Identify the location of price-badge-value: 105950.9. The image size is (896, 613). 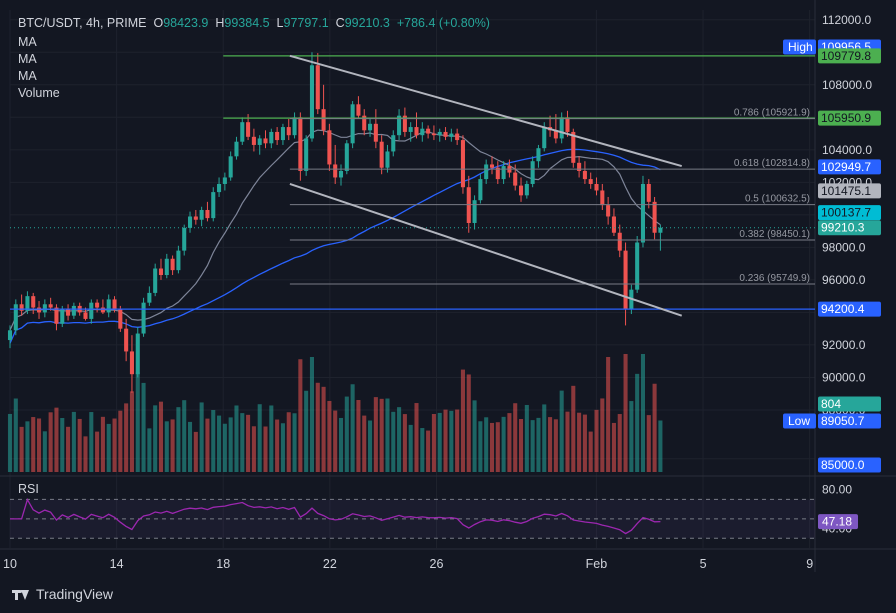
(846, 118).